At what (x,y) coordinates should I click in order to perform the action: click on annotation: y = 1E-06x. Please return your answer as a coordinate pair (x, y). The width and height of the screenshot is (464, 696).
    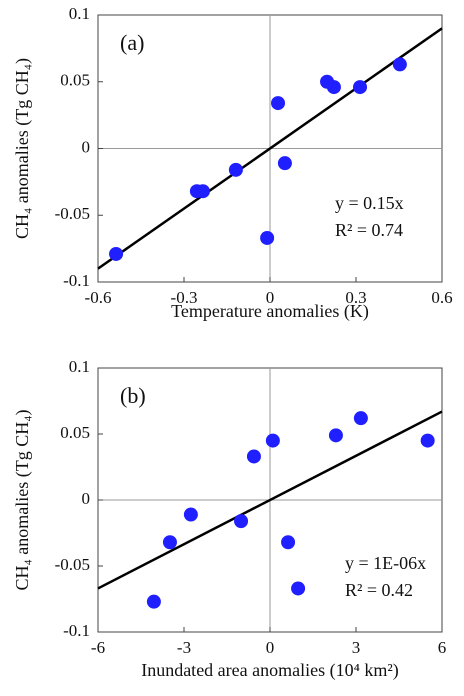
    Looking at the image, I should click on (385, 563).